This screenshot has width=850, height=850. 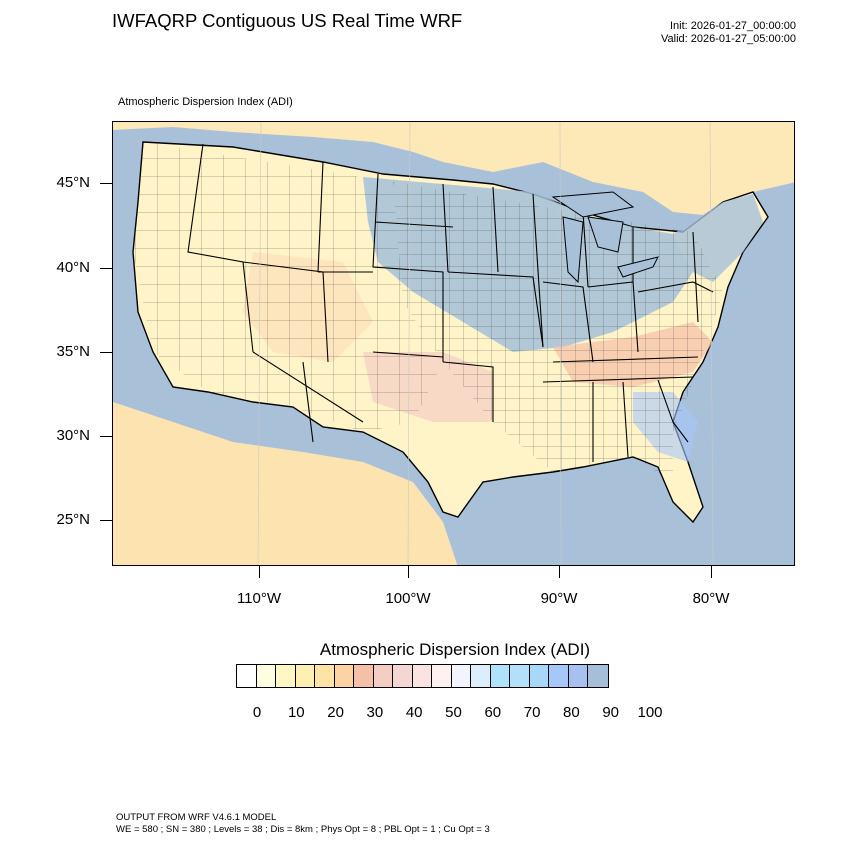 What do you see at coordinates (593, 204) in the screenshot?
I see `lake-superior` at bounding box center [593, 204].